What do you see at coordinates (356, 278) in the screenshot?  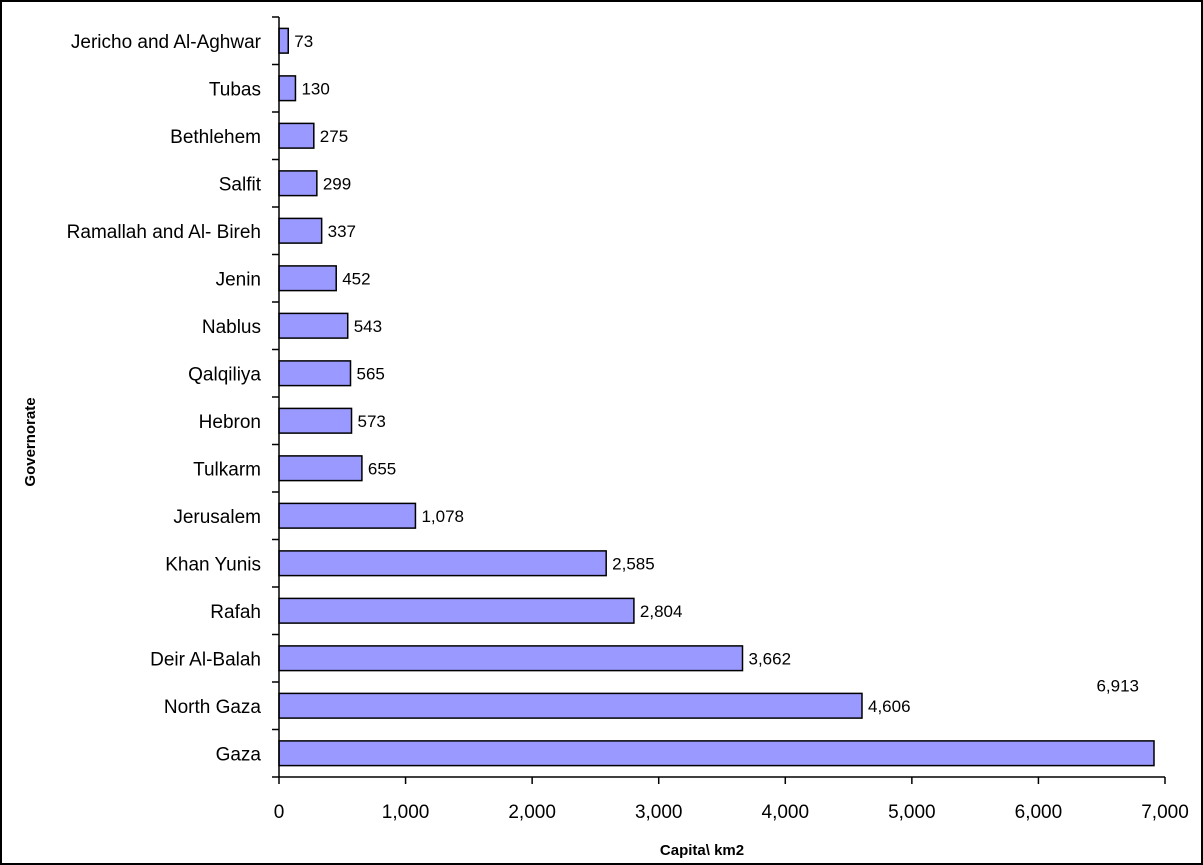 I see `bar-value-label: 452` at bounding box center [356, 278].